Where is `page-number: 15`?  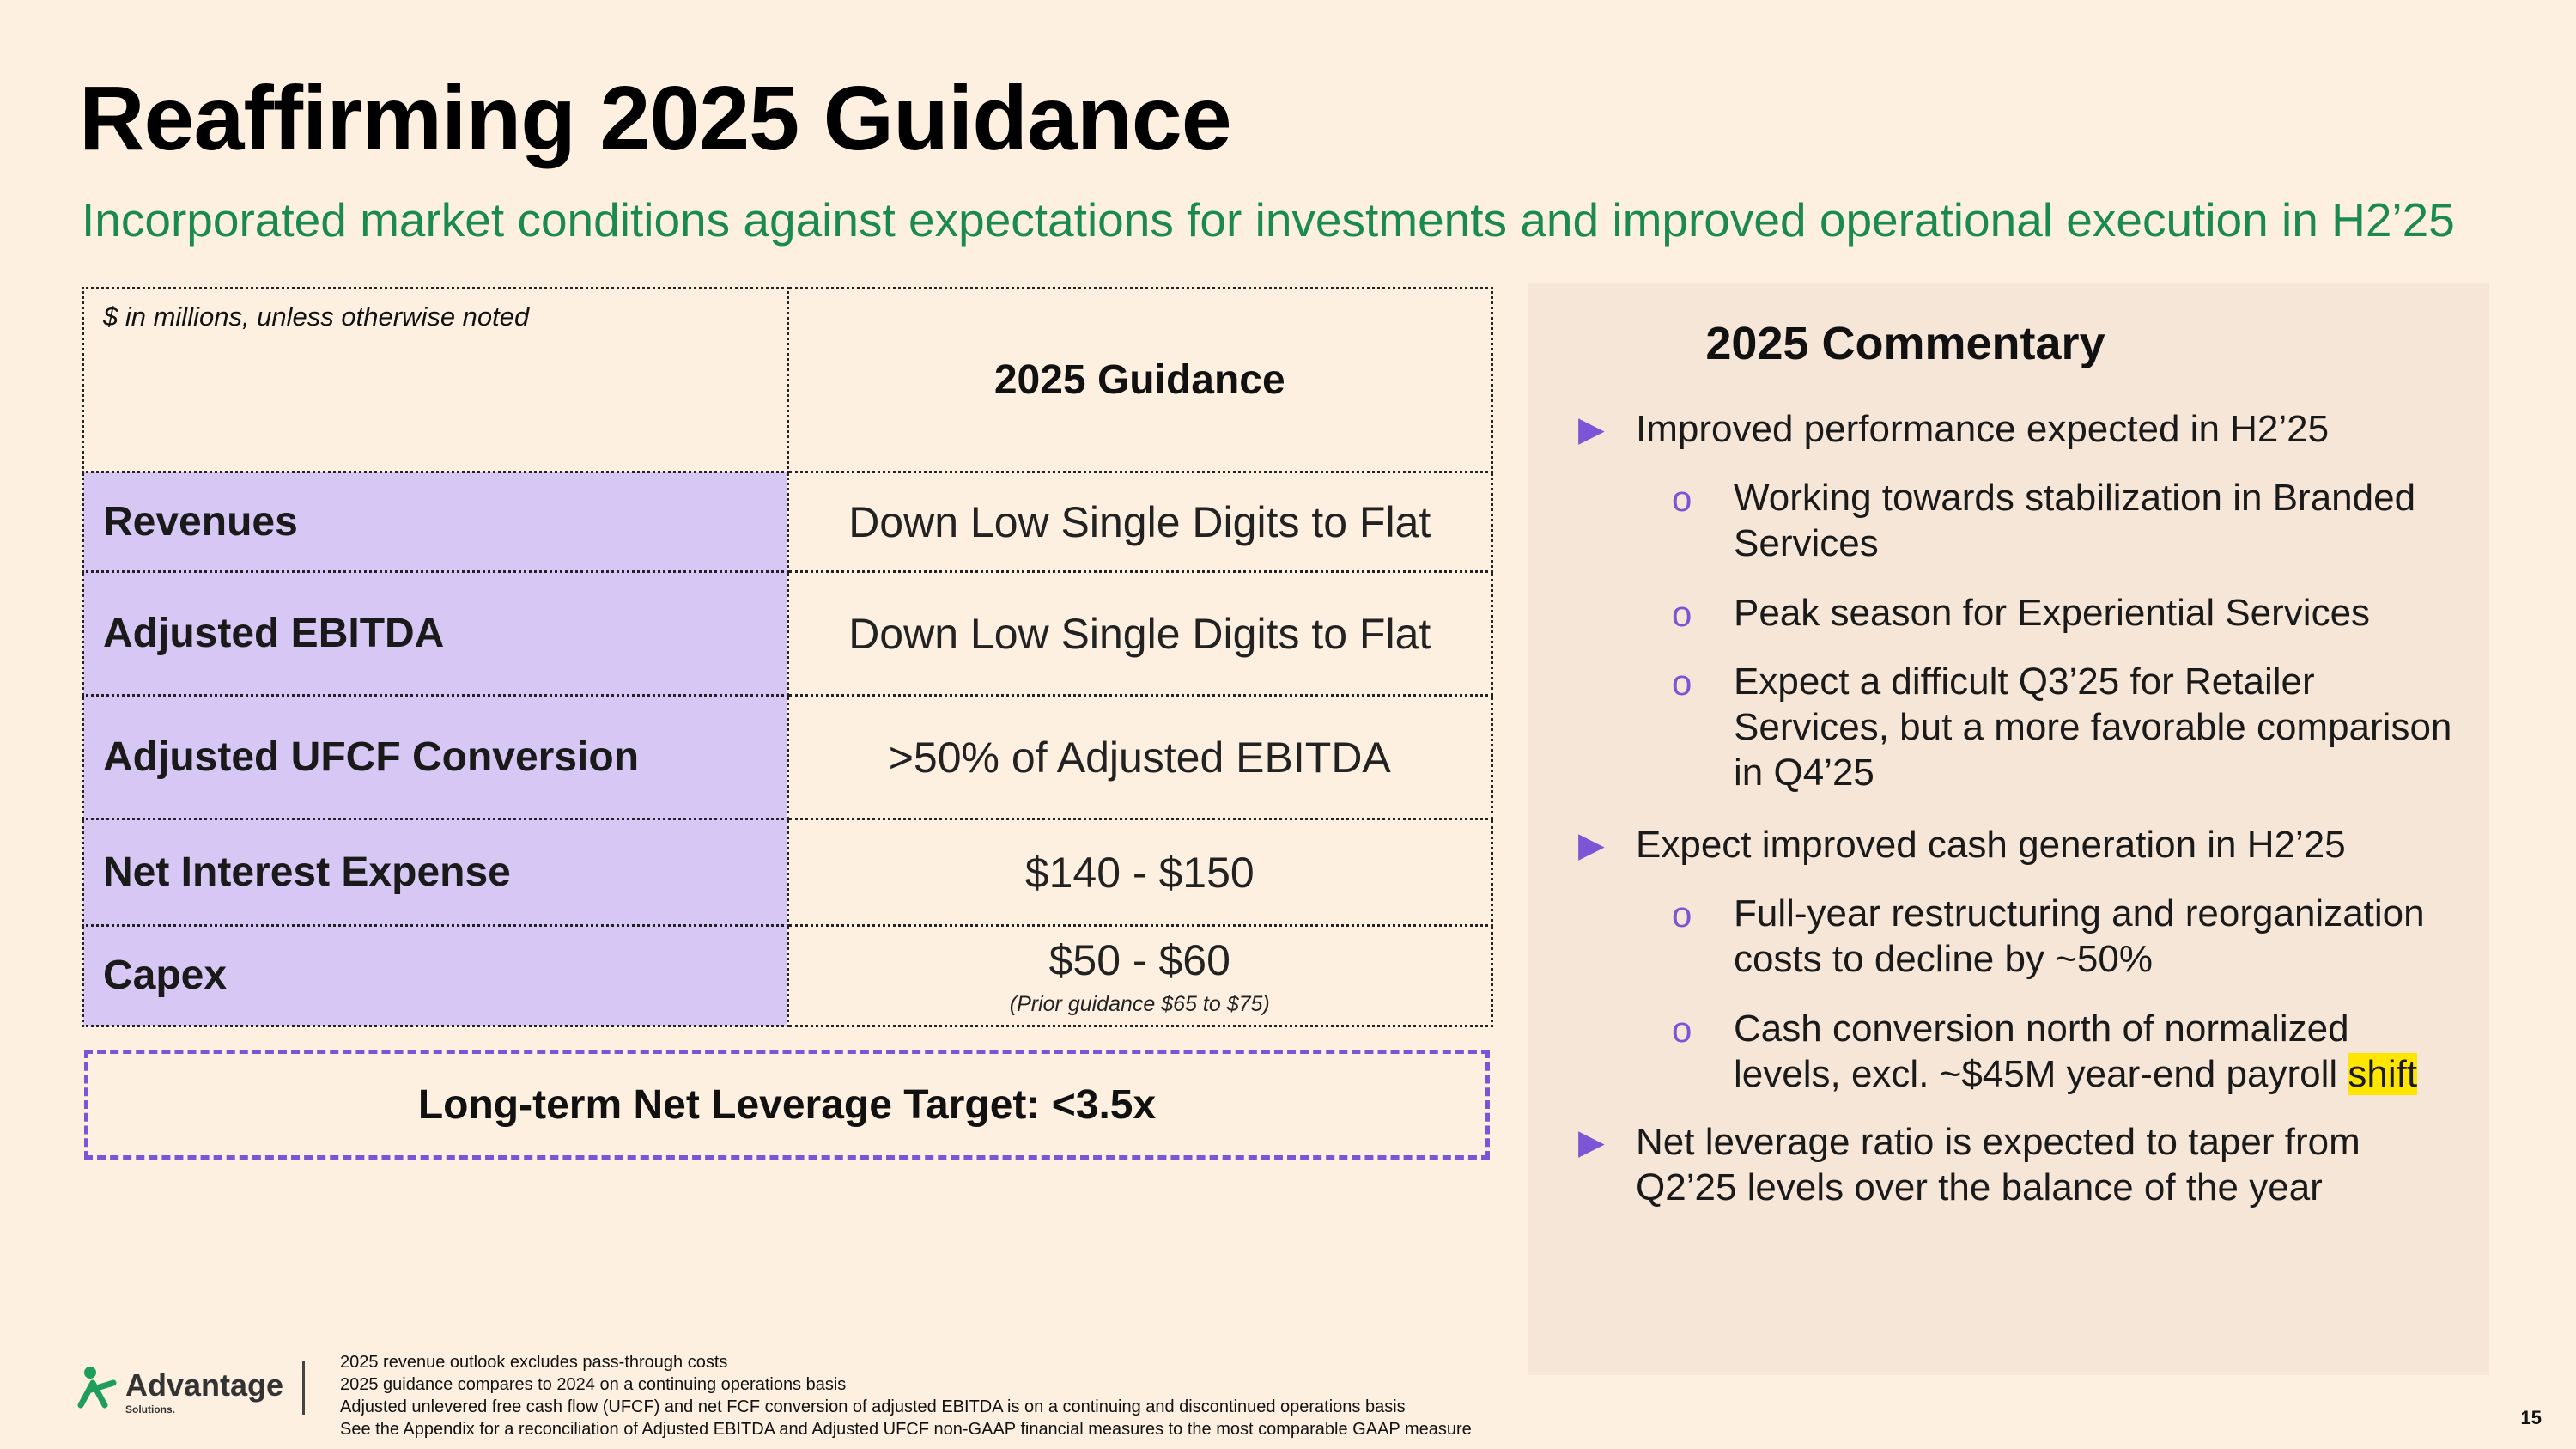
page-number: 15 is located at coordinates (2531, 1417).